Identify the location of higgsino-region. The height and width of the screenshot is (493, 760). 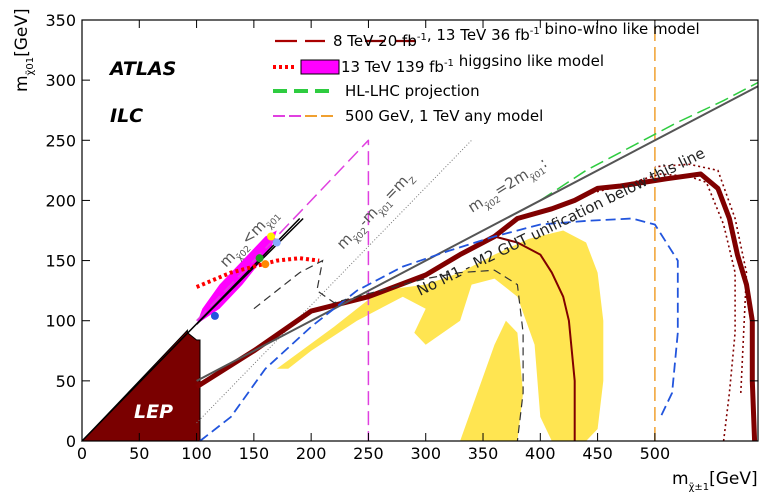
(236, 277).